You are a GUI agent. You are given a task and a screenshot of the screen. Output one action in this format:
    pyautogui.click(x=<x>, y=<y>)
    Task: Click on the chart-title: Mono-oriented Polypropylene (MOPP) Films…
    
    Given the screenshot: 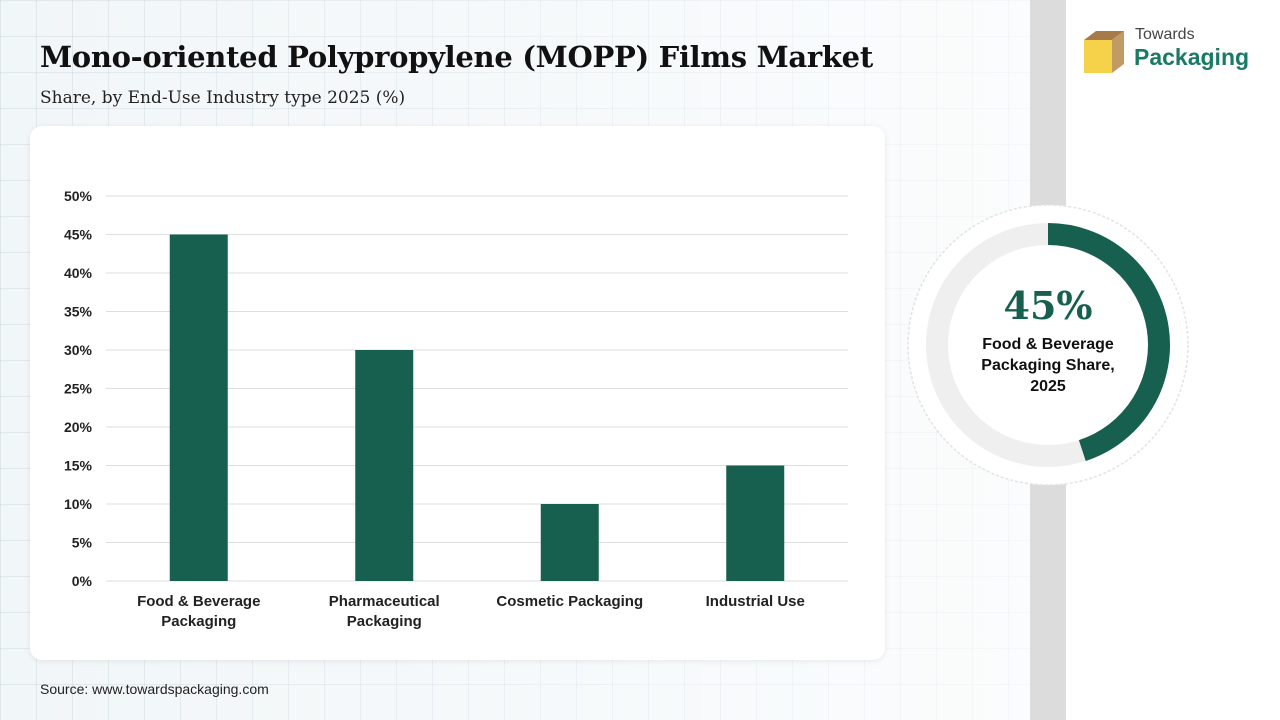 What is the action you would take?
    pyautogui.click(x=456, y=57)
    